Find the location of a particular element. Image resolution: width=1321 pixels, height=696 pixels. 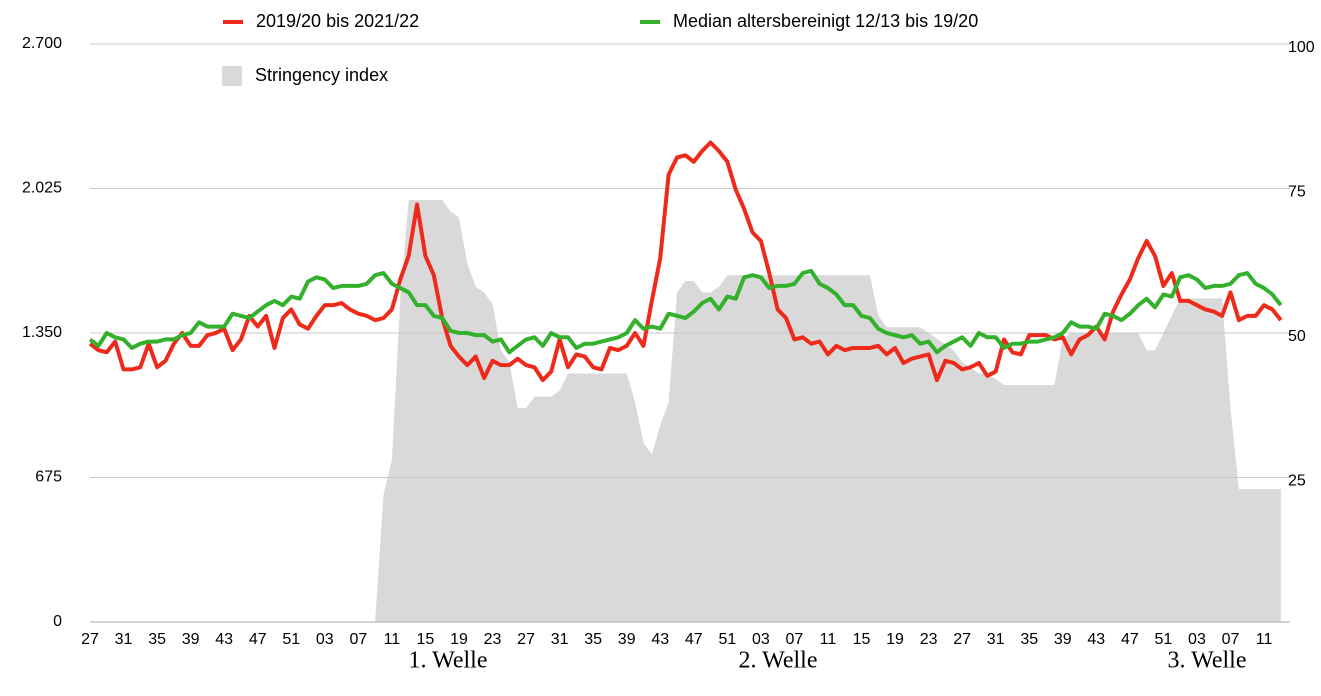

annotation: 1. Welle is located at coordinates (448, 661).